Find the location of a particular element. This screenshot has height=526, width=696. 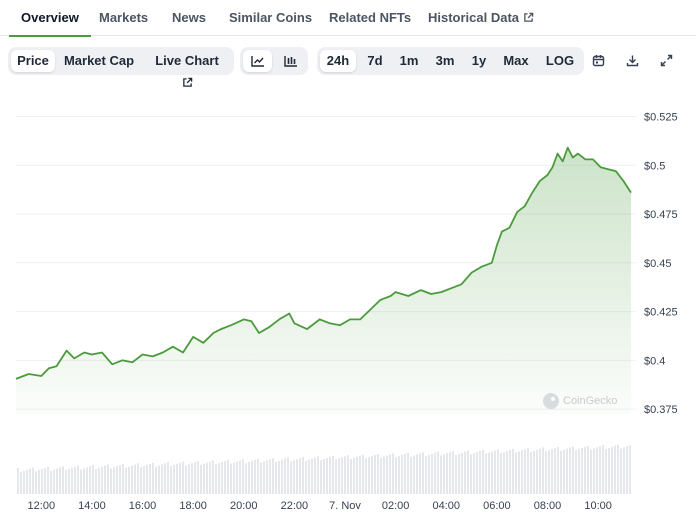

tab-markets: Markets is located at coordinates (124, 17).